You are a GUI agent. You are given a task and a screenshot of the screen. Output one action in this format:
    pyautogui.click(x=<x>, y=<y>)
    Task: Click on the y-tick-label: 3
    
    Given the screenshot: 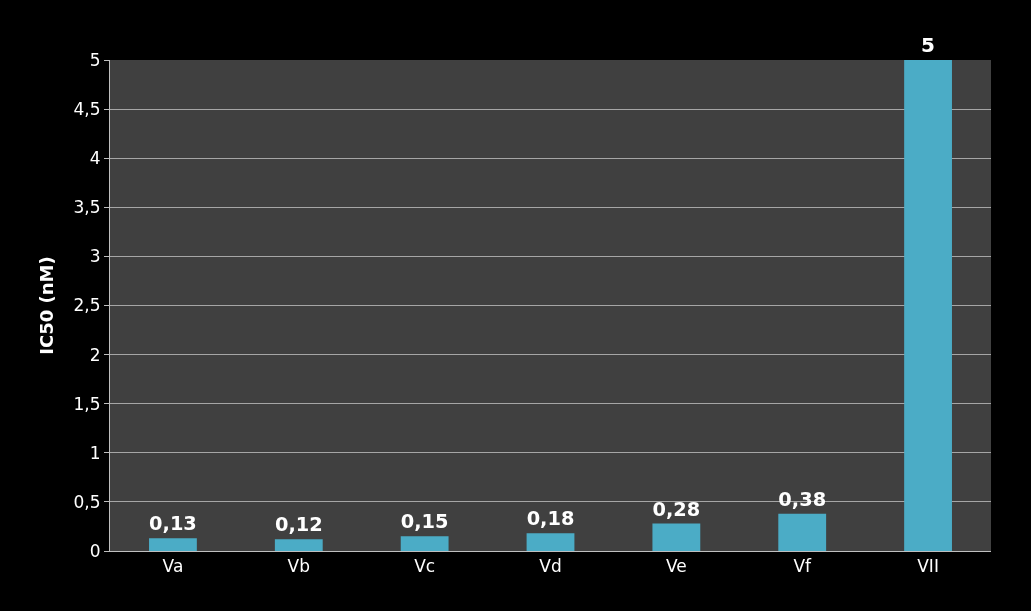 What is the action you would take?
    pyautogui.click(x=95, y=256)
    